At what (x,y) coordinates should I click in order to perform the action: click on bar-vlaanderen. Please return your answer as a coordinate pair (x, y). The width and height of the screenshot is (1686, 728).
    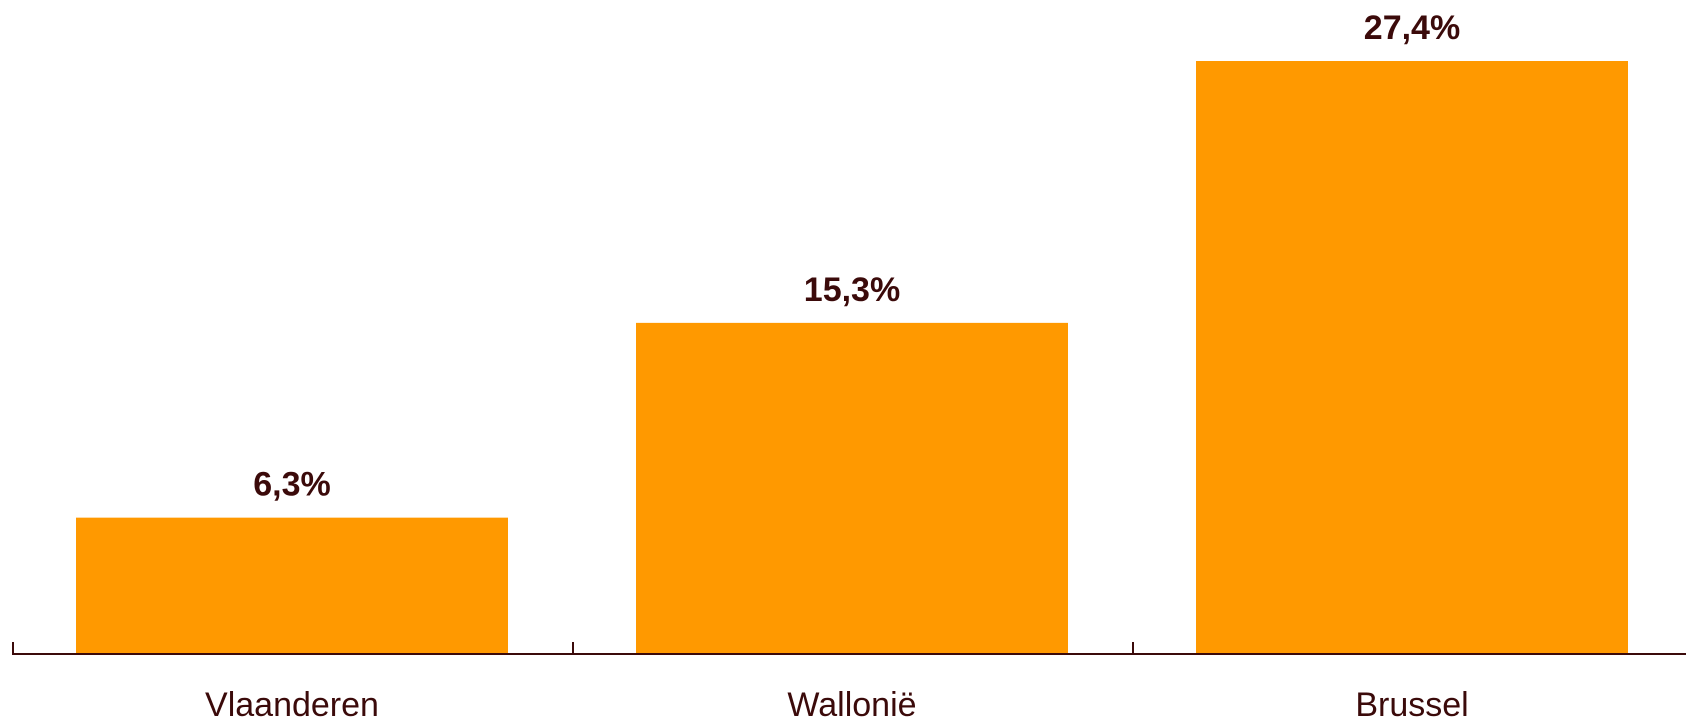
    Looking at the image, I should click on (292, 585).